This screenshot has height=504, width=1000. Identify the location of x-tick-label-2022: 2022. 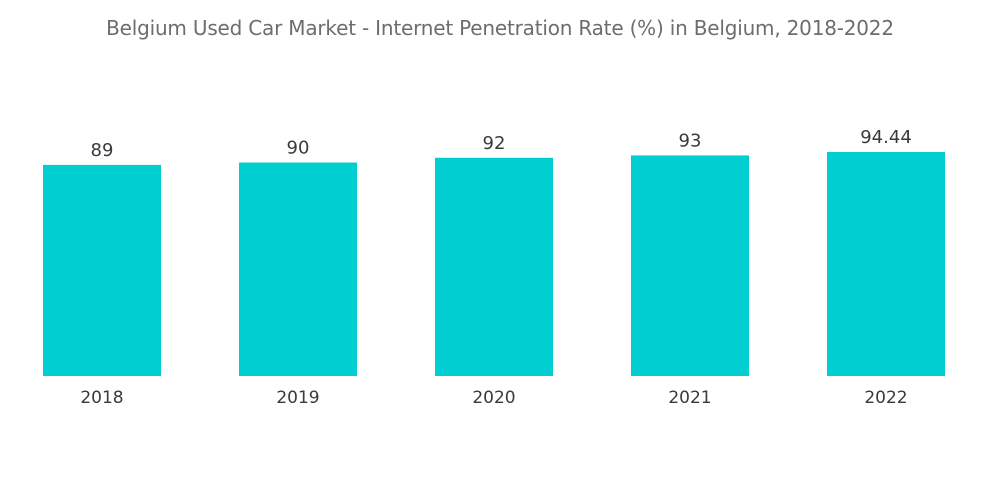
(885, 398).